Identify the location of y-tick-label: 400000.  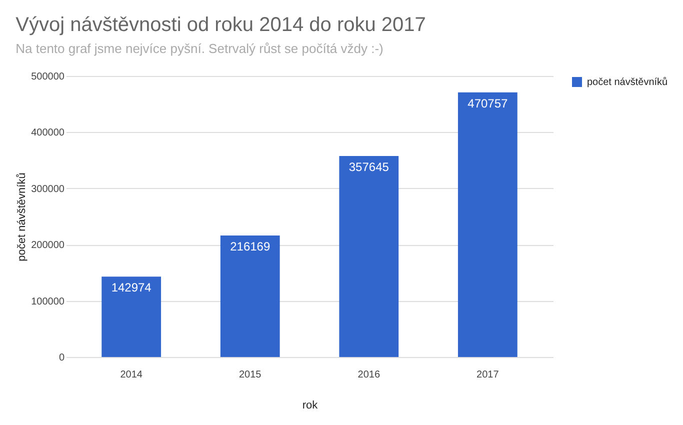
(48, 133).